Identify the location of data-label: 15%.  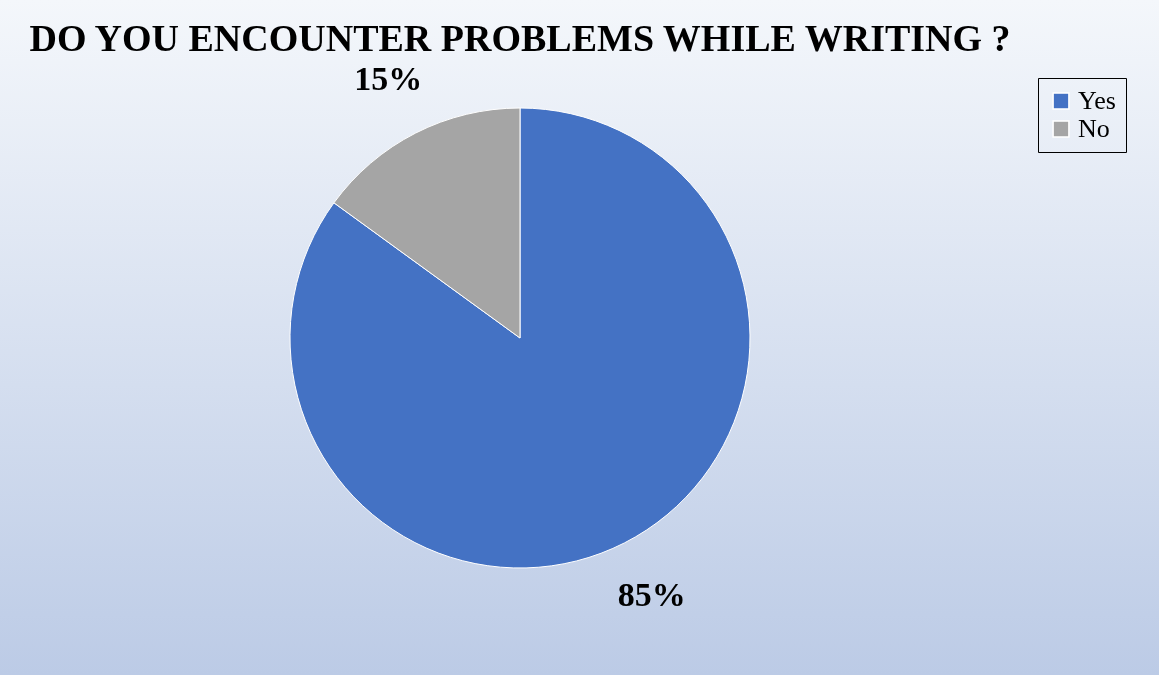
(388, 78).